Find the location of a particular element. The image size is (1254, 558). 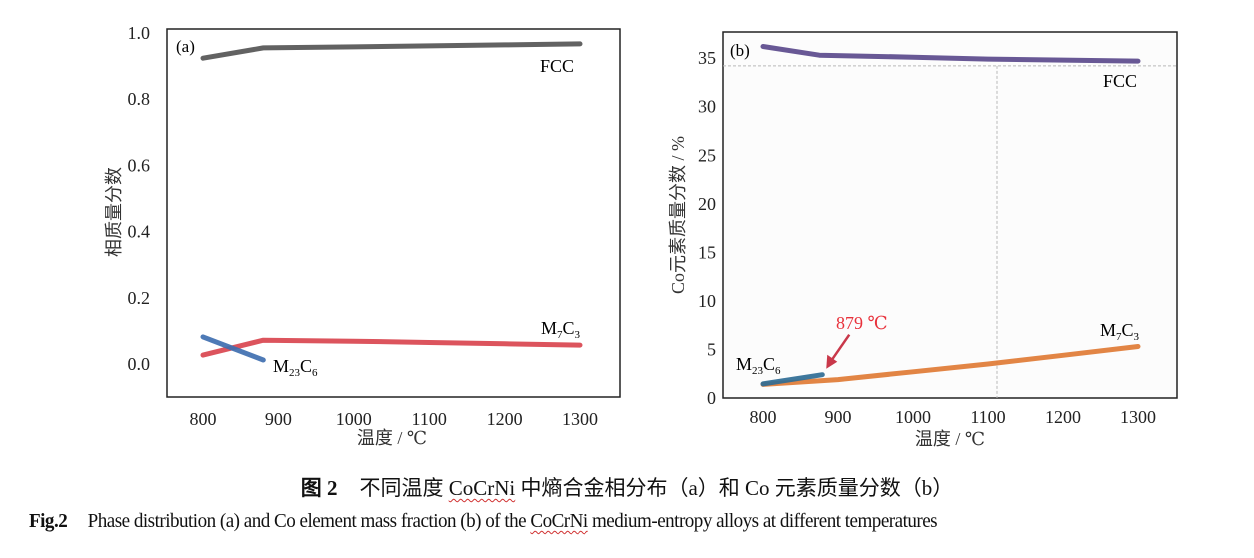

chart-b-x-tick-label: 1000 is located at coordinates (913, 417).